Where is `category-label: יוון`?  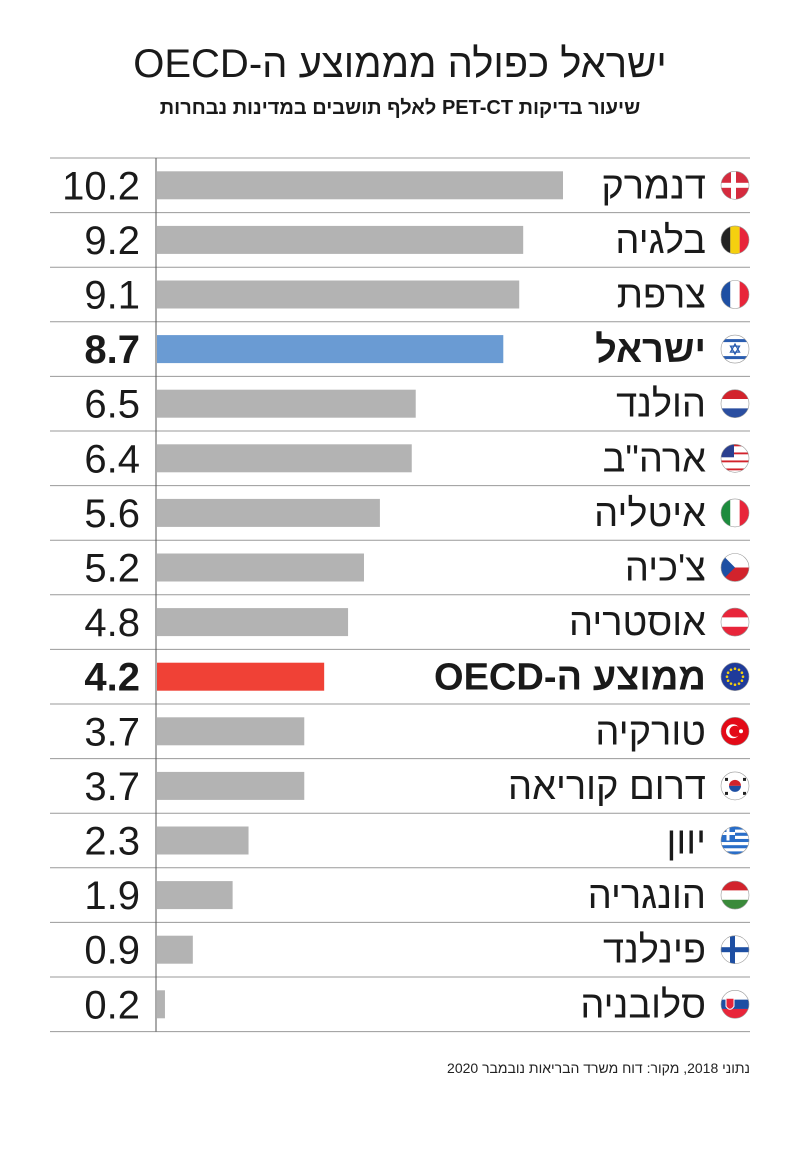
category-label: יוון is located at coordinates (686, 842).